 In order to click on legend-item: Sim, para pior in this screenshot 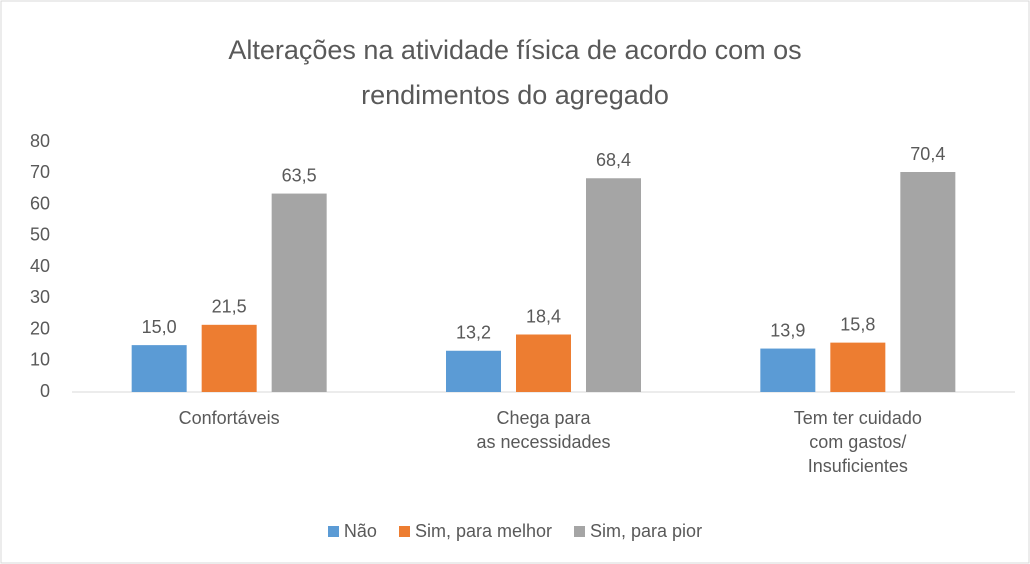, I will do `click(638, 531)`.